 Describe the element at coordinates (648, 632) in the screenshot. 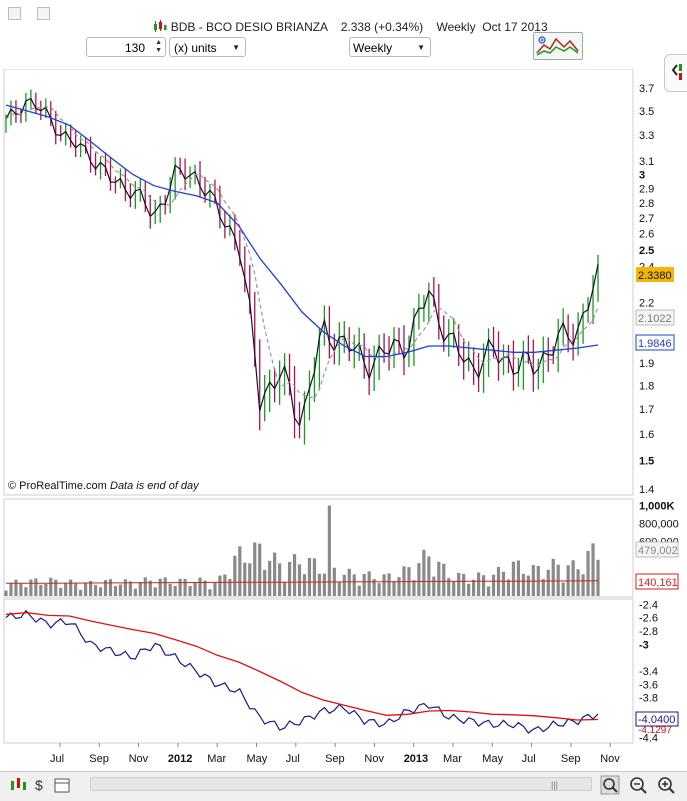

I see `indicator-axis-label: -2.8` at that location.